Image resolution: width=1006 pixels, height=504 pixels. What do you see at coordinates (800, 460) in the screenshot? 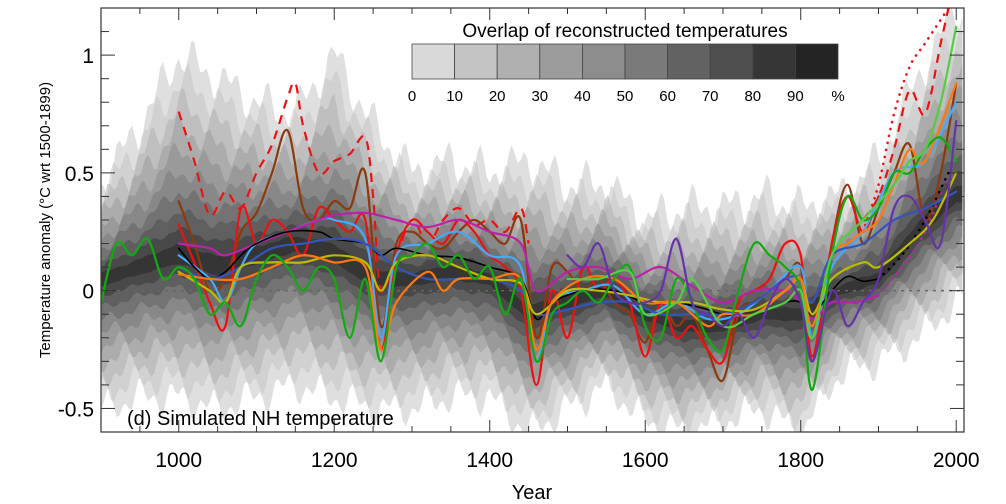
I see `x-tick-label: 1800` at bounding box center [800, 460].